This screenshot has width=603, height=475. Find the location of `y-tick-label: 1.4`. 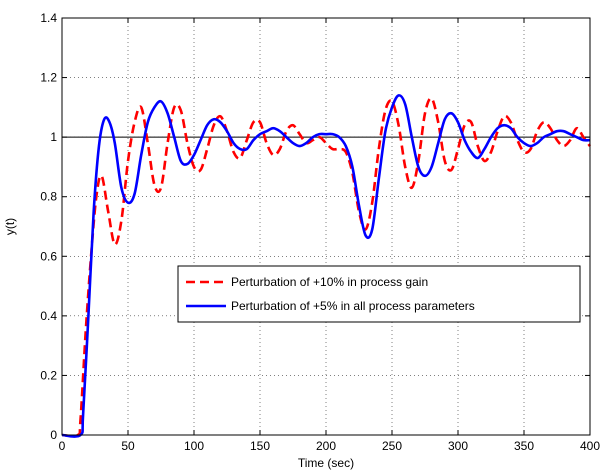

y-tick-label: 1.4 is located at coordinates (48, 18).